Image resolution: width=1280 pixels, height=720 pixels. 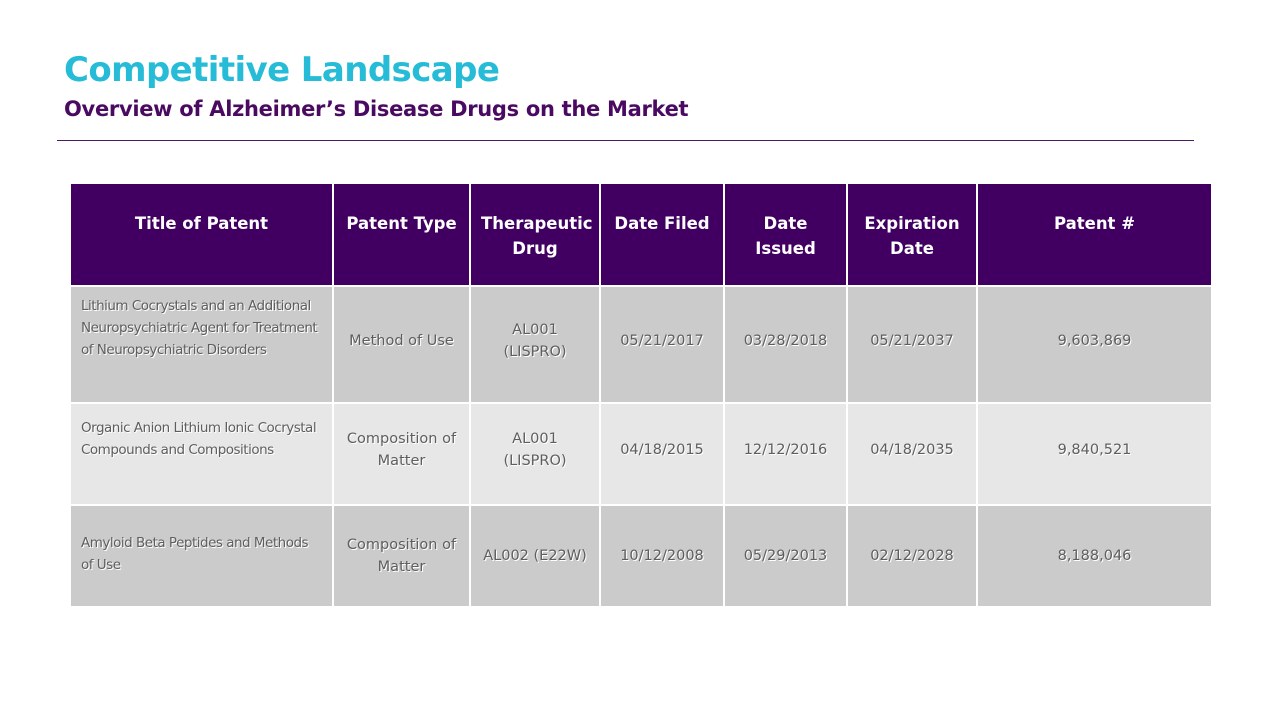 What do you see at coordinates (401, 344) in the screenshot?
I see `cell-patent-type: Method of Use` at bounding box center [401, 344].